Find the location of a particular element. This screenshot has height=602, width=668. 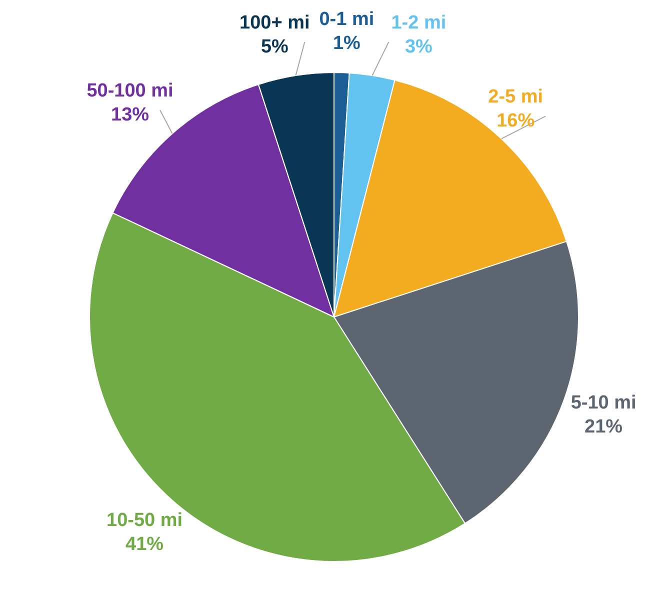

data-label: 5% is located at coordinates (274, 47).